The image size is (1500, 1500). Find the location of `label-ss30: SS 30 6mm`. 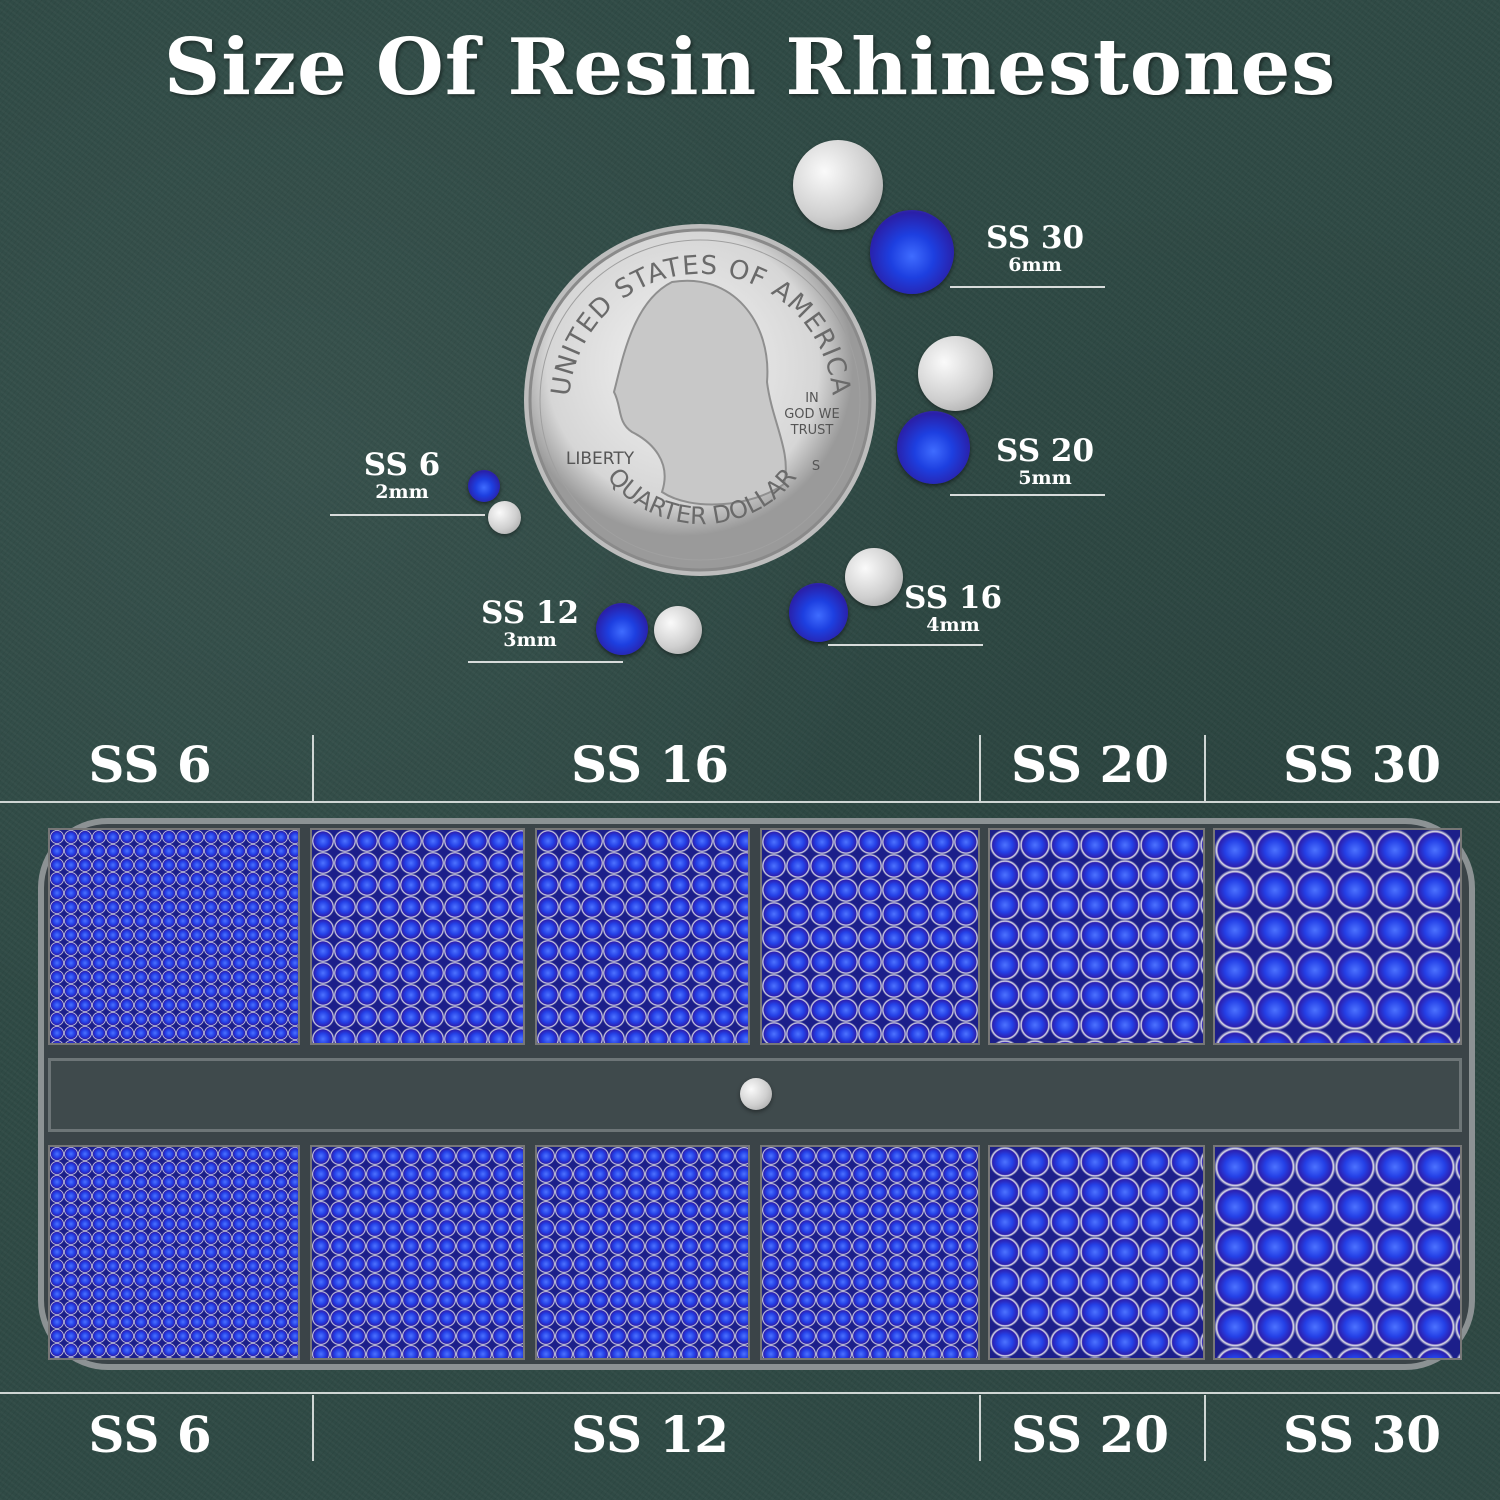

label-ss30: SS 30 6mm is located at coordinates (1035, 248).